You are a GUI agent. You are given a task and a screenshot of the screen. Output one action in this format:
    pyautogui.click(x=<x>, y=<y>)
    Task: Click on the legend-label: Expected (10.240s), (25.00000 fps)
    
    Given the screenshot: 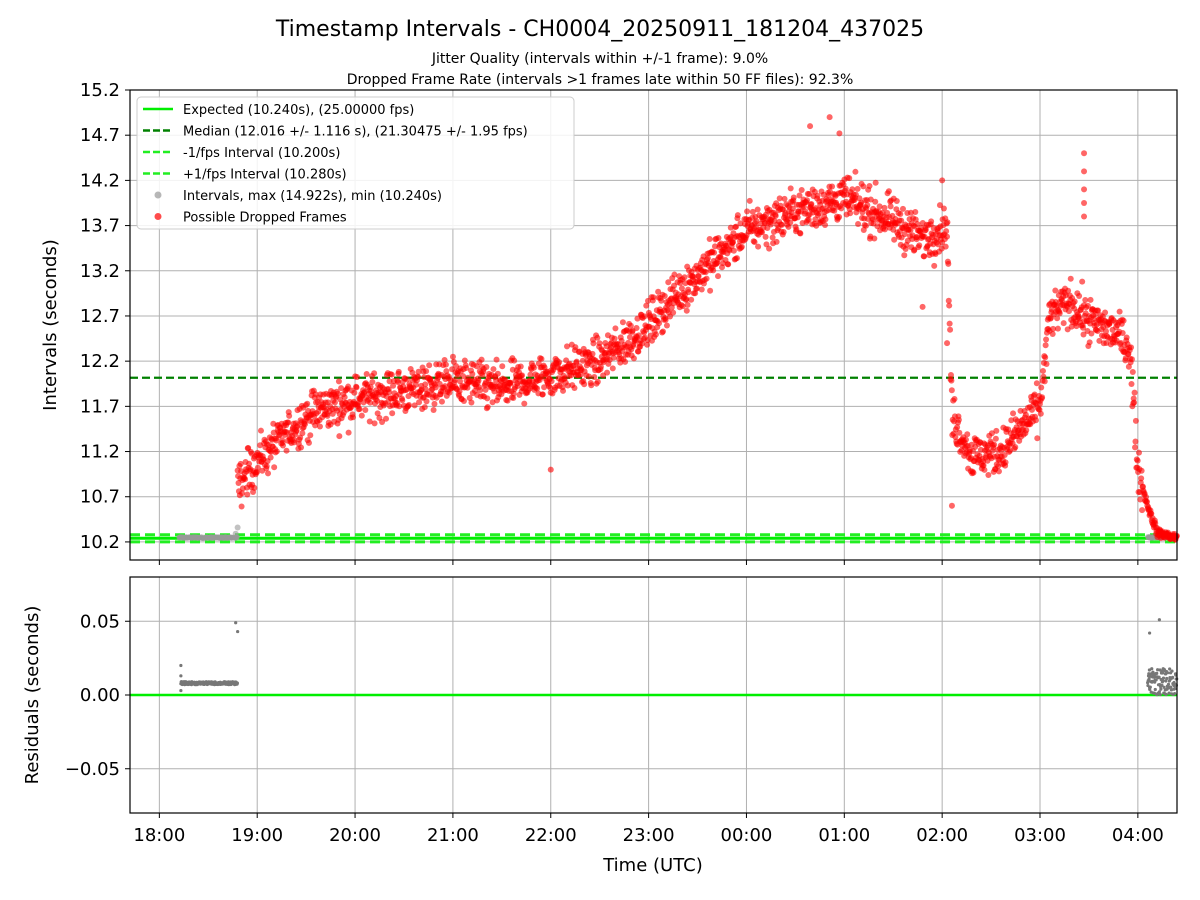 What is the action you would take?
    pyautogui.click(x=298, y=110)
    